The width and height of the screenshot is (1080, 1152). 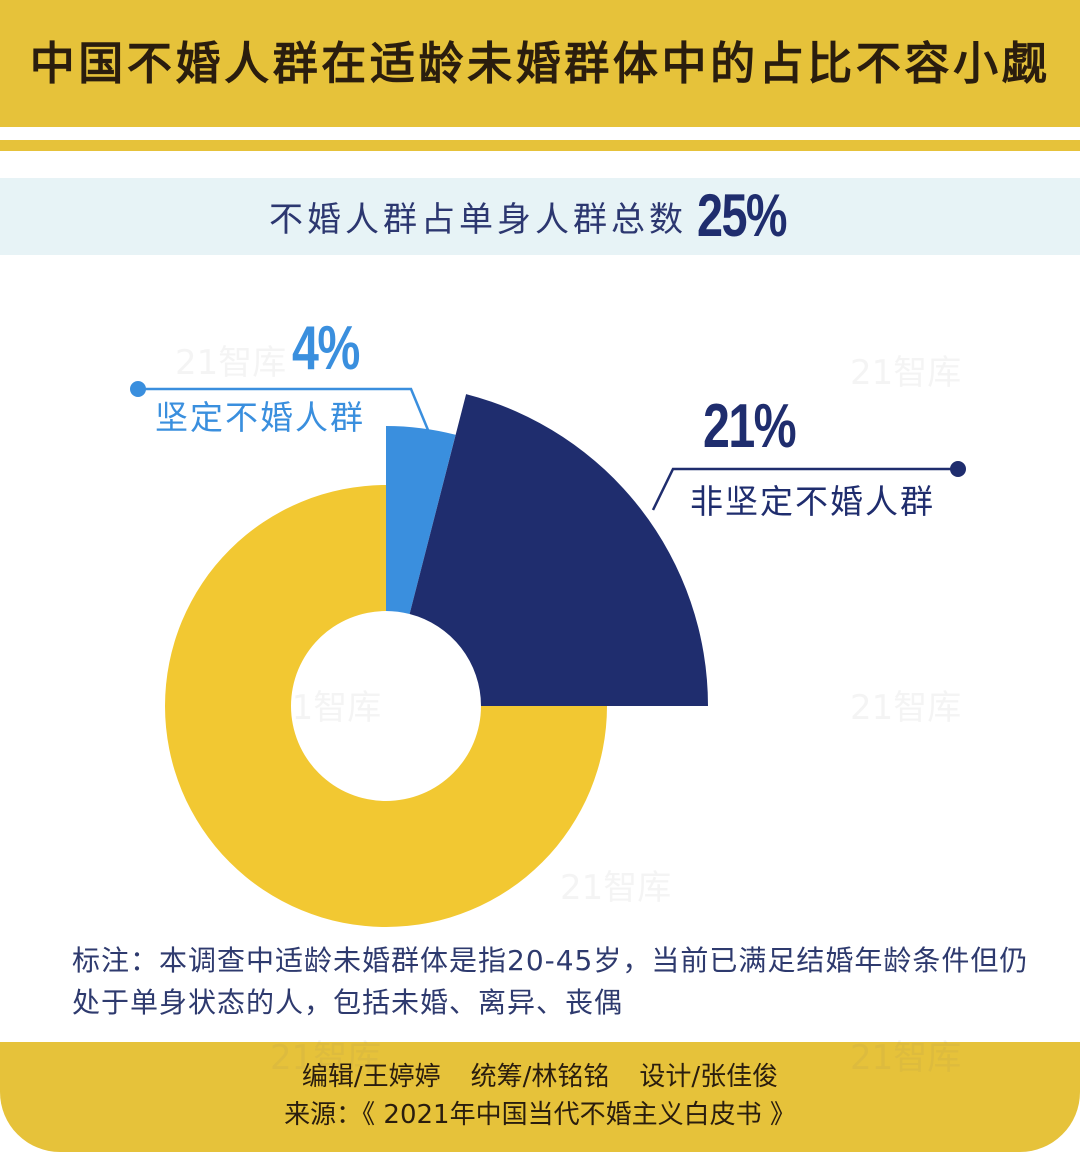 What do you see at coordinates (709, 1077) in the screenshot?
I see `credit-designer: 设计/张佳俊` at bounding box center [709, 1077].